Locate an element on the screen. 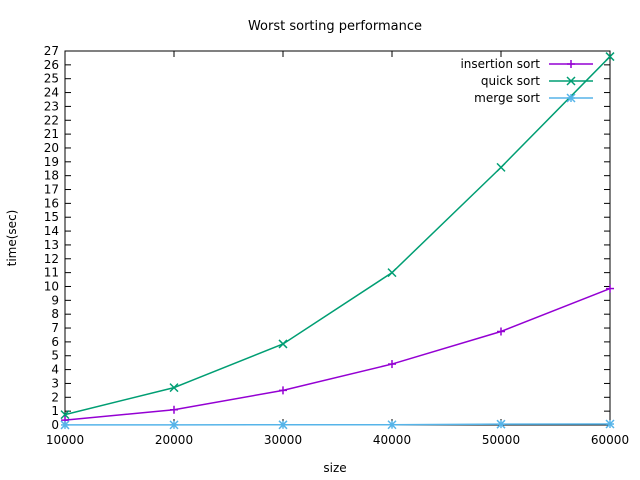  y-tick-label: 17 is located at coordinates (51, 190).